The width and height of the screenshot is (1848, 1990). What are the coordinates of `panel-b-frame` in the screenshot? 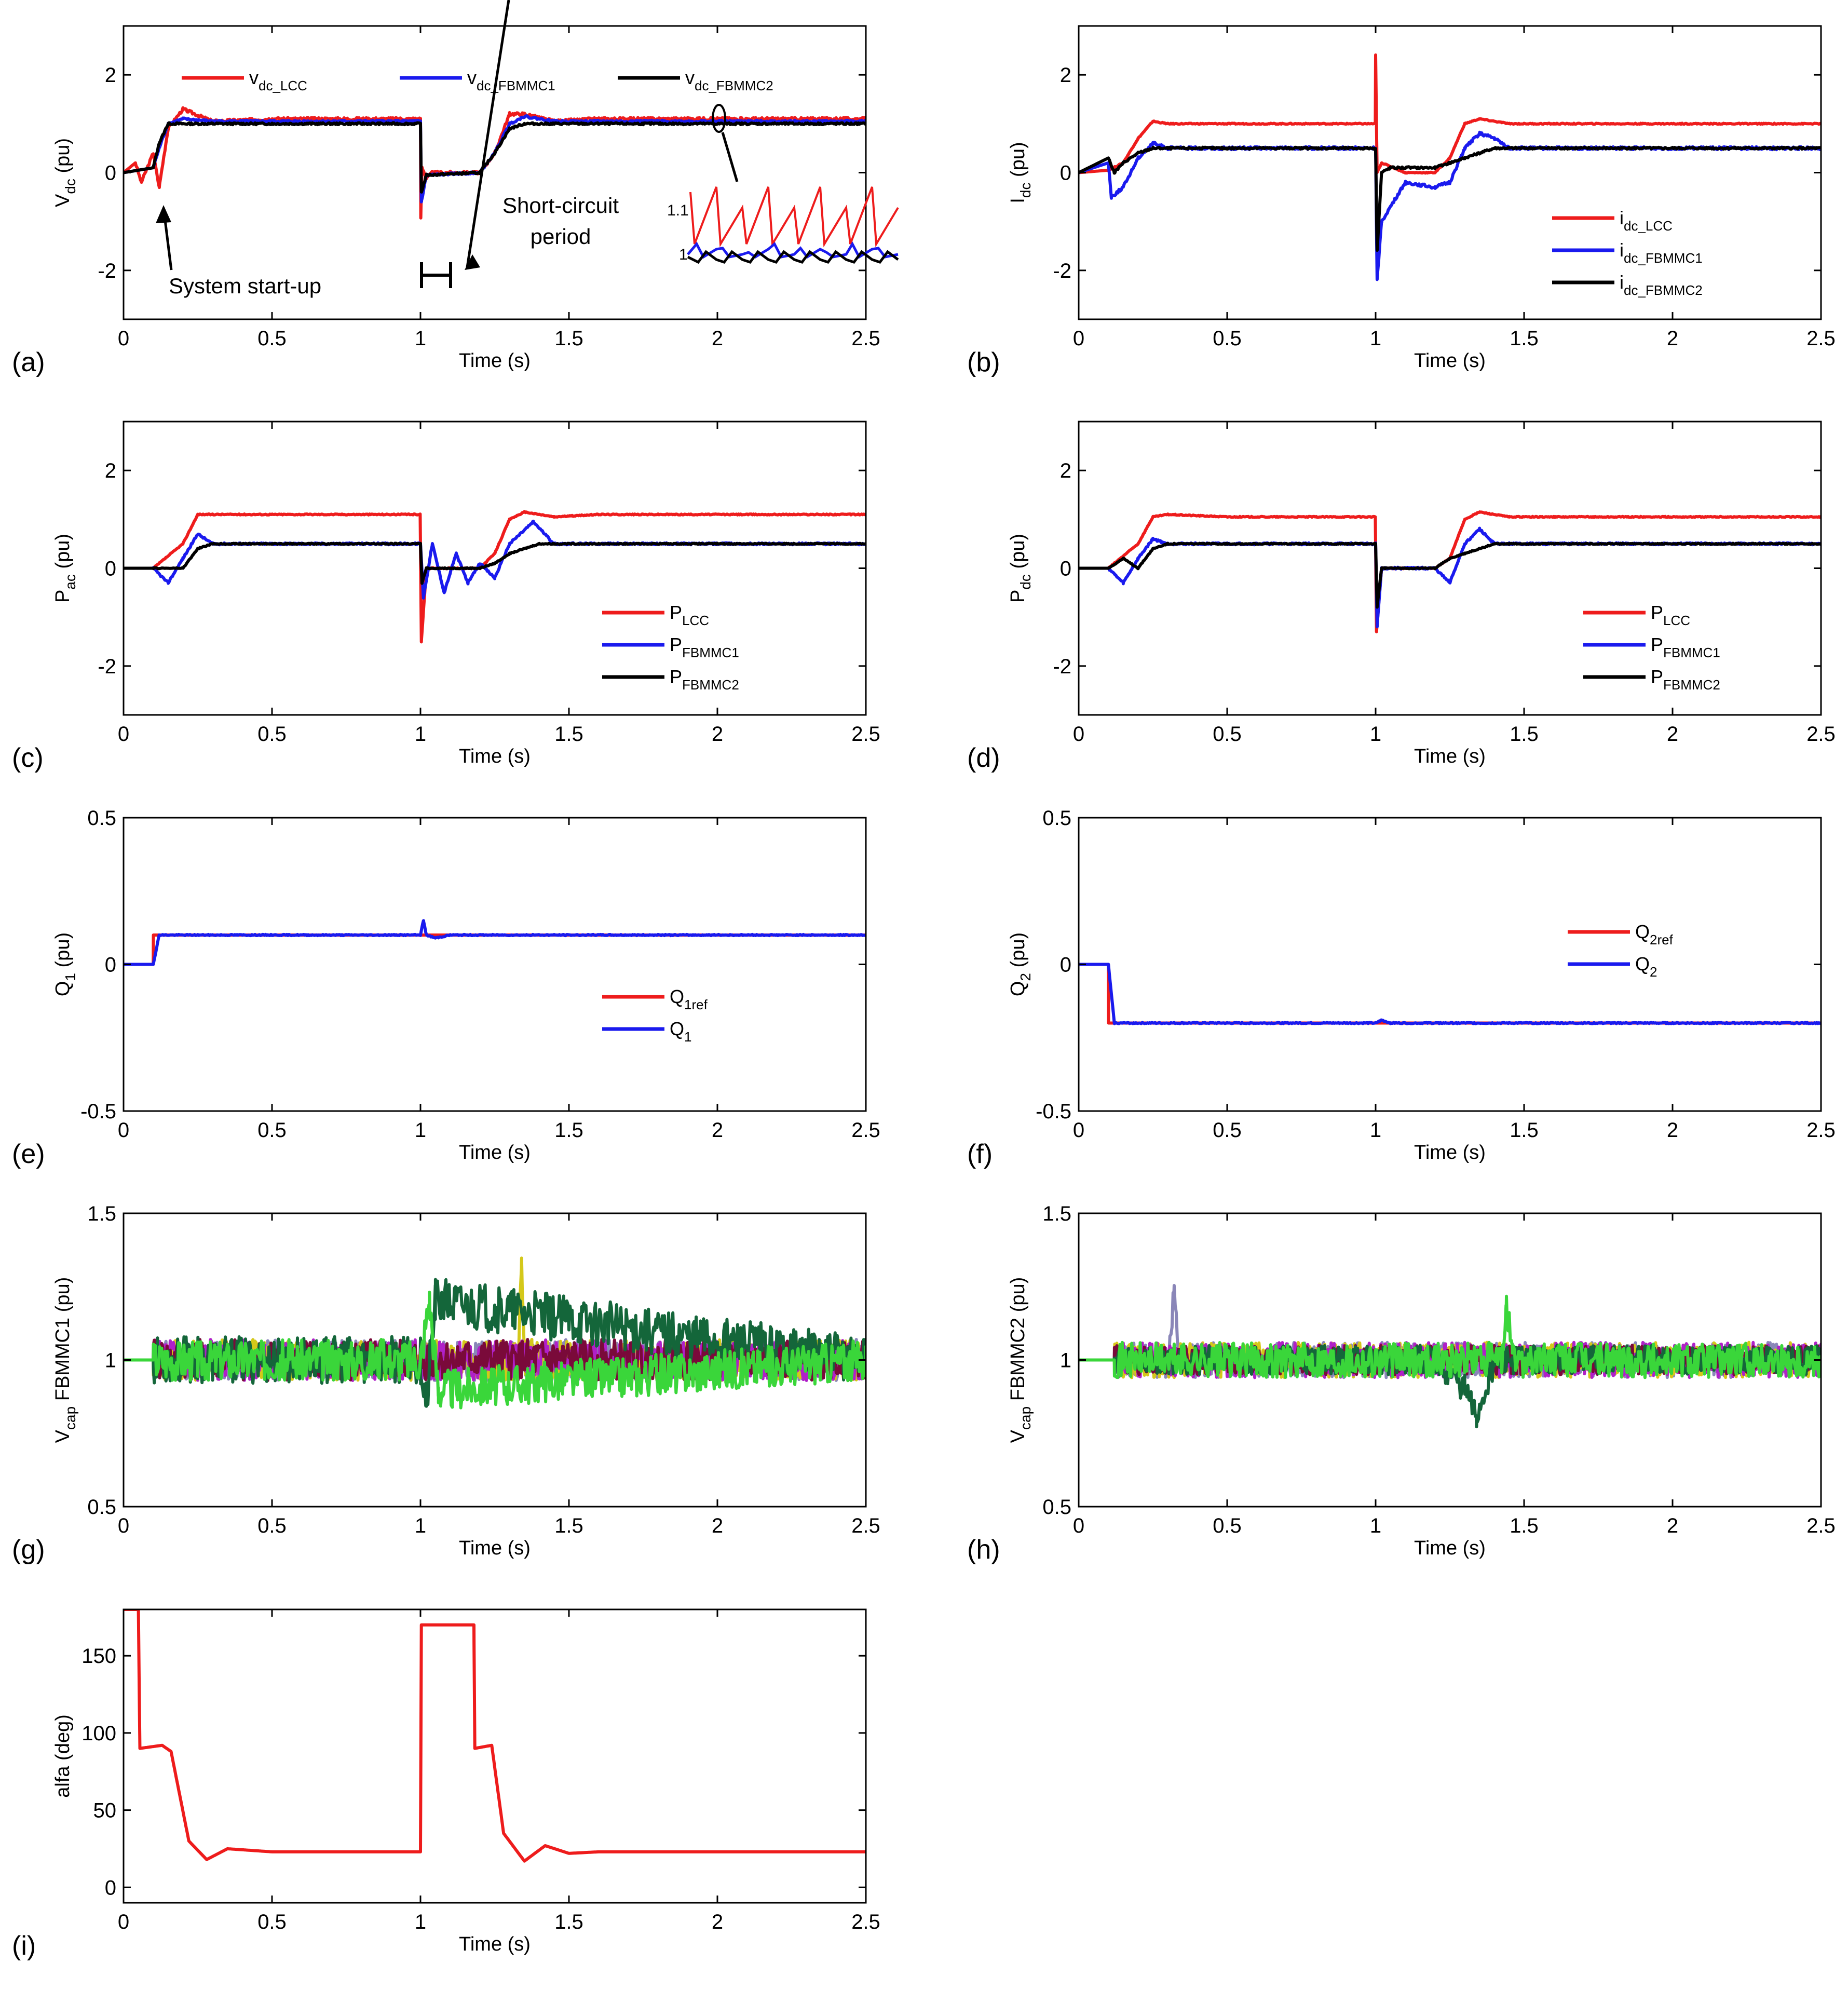 It's located at (1450, 172).